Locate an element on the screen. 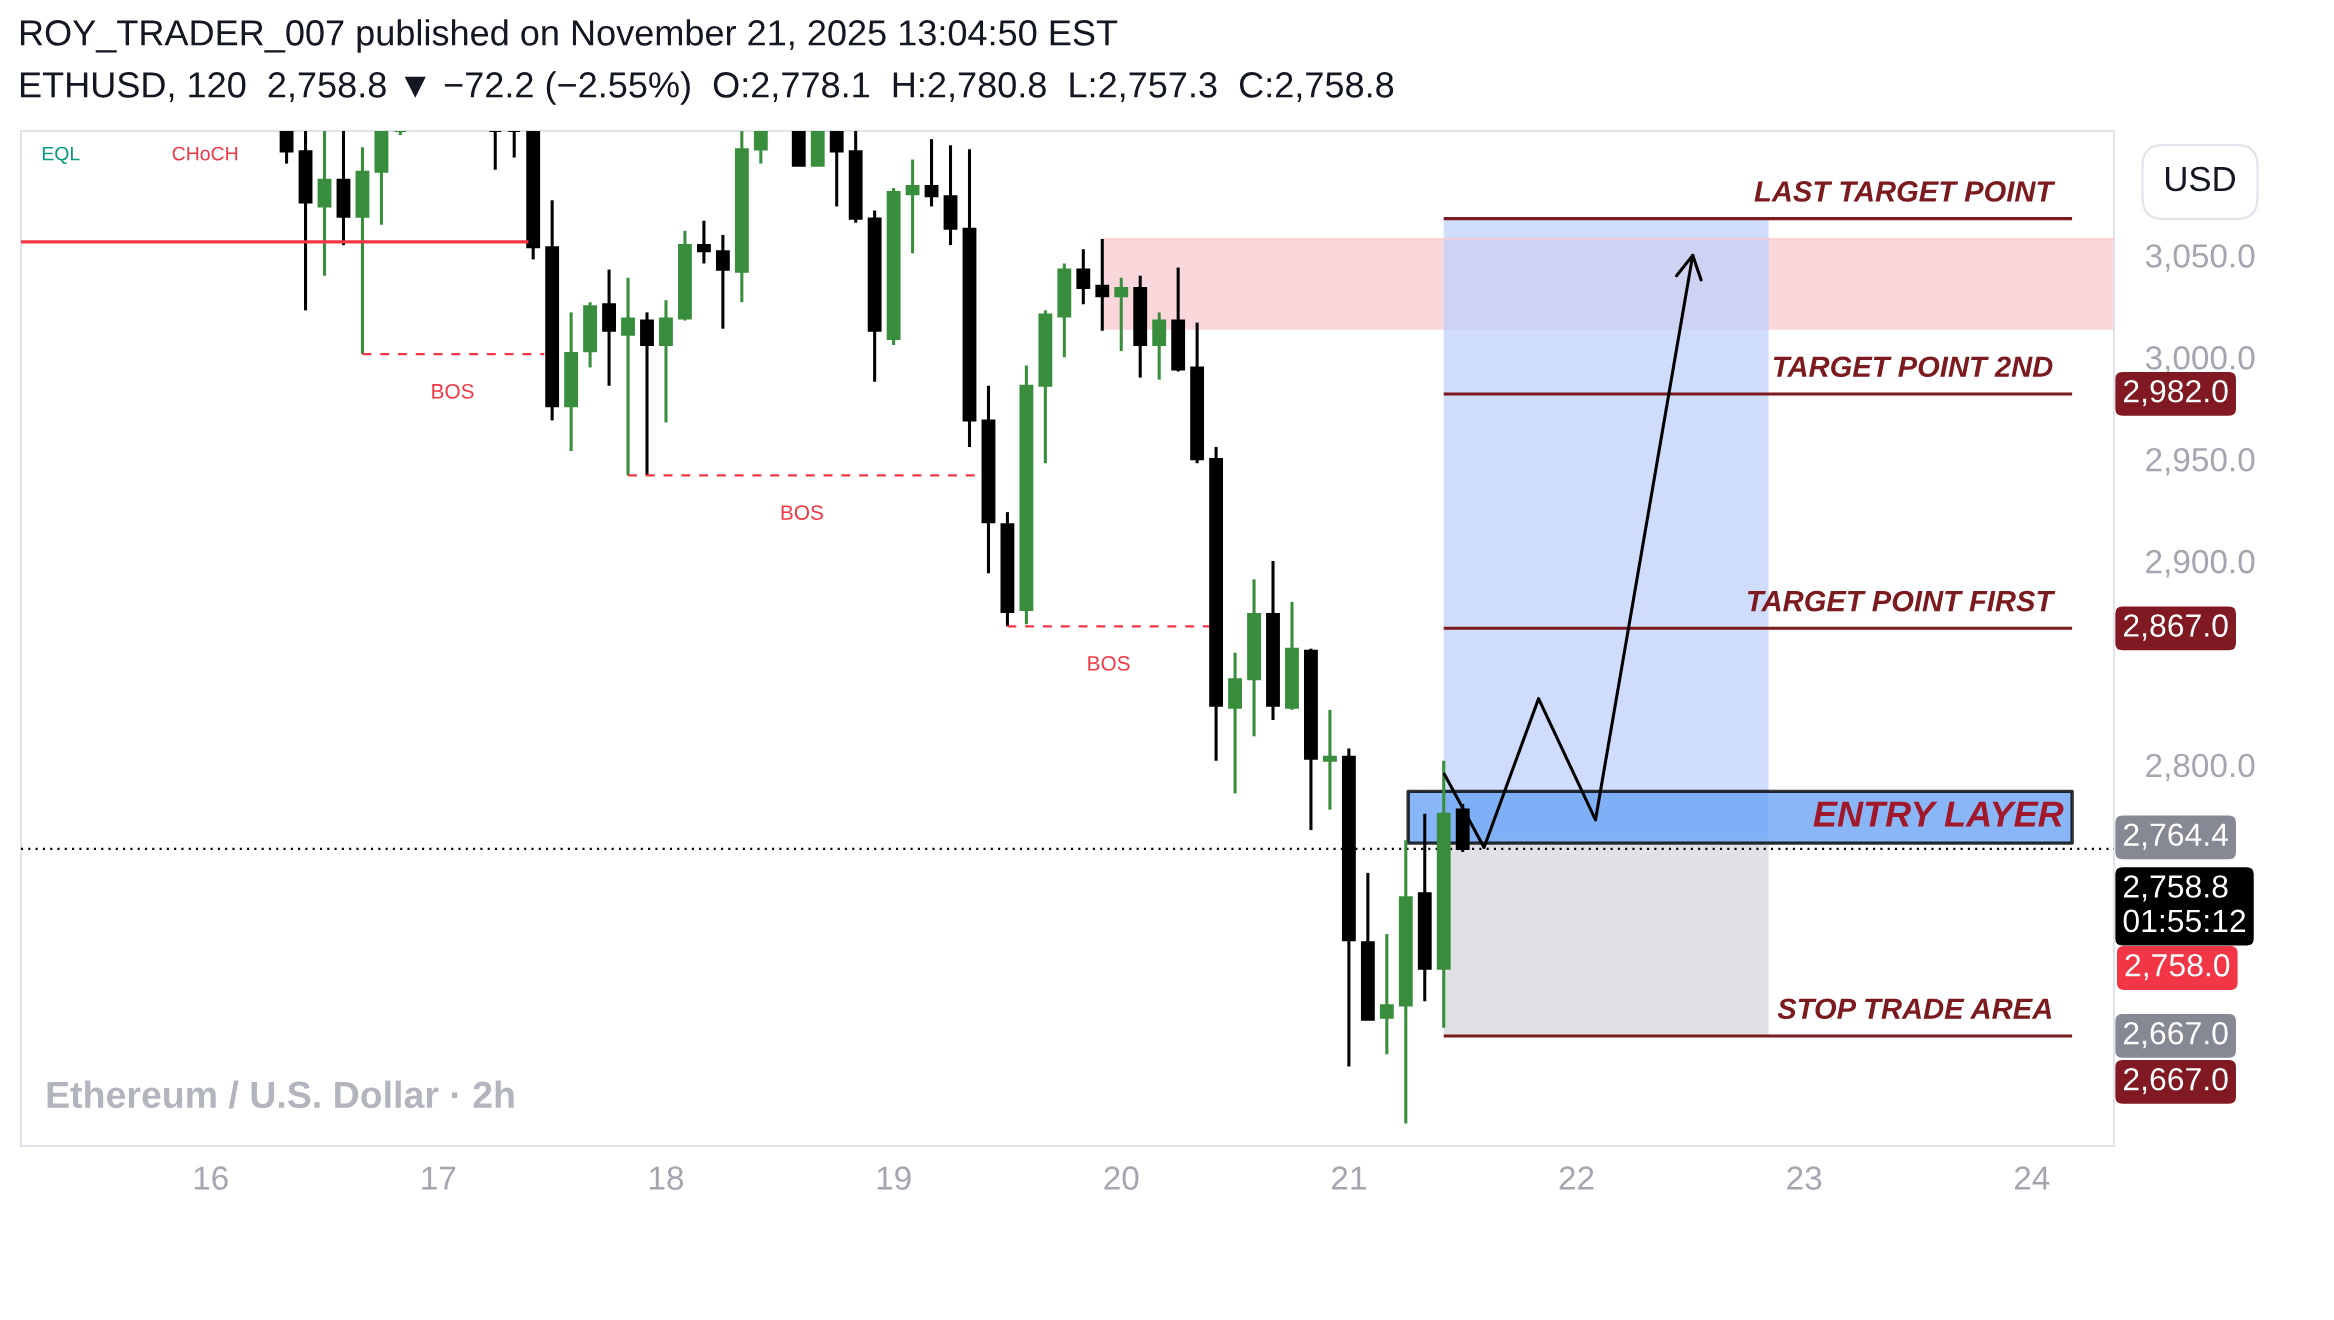 This screenshot has height=1320, width=2334. x-tick-label: 24 is located at coordinates (2032, 1178).